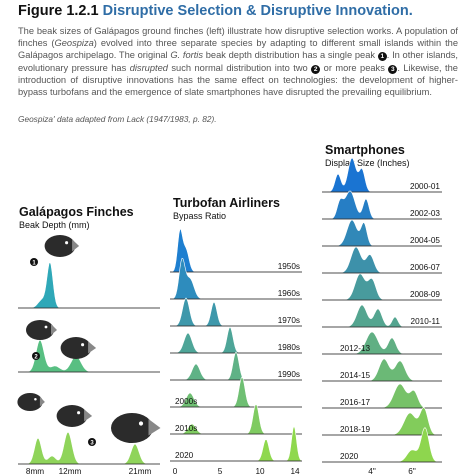 Image resolution: width=474 pixels, height=474 pixels. Describe the element at coordinates (289, 347) in the screenshot. I see `row-label: 1980s` at that location.